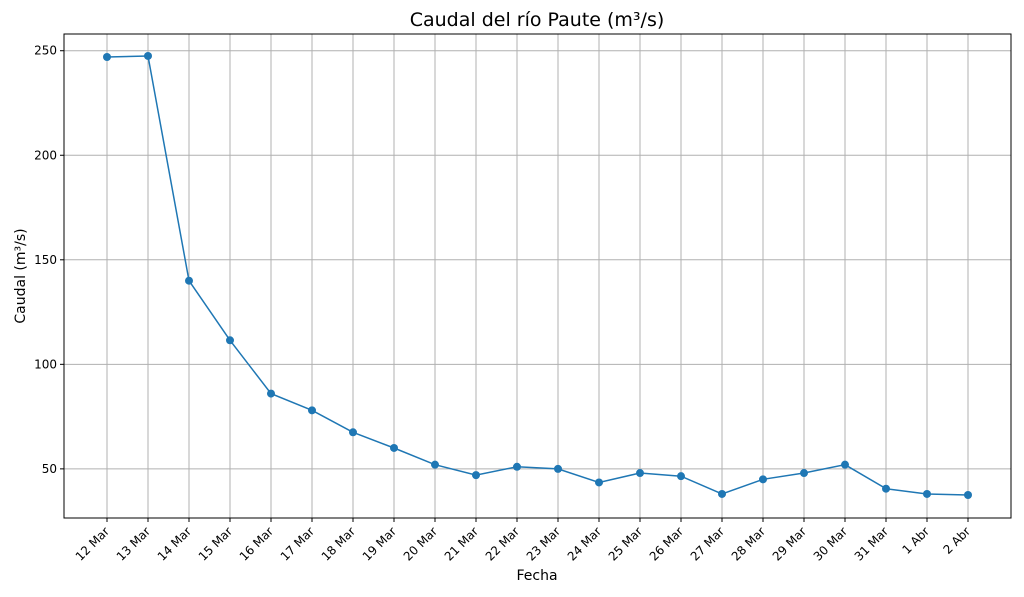  I want to click on x-tick-label: 14 Mar, so click(174, 543).